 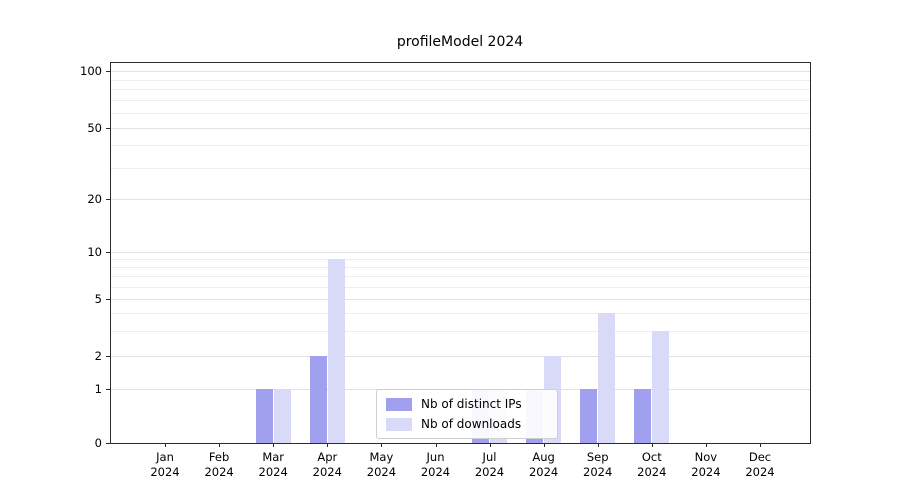 I want to click on x-tick-label-jan: Jan 2024, so click(x=165, y=464).